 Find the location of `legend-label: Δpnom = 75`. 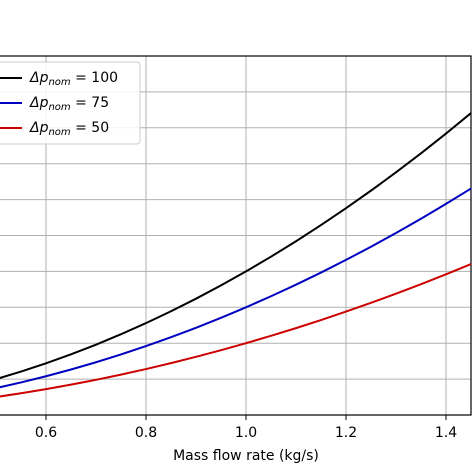

legend-label: Δpnom = 75 is located at coordinates (69, 104).